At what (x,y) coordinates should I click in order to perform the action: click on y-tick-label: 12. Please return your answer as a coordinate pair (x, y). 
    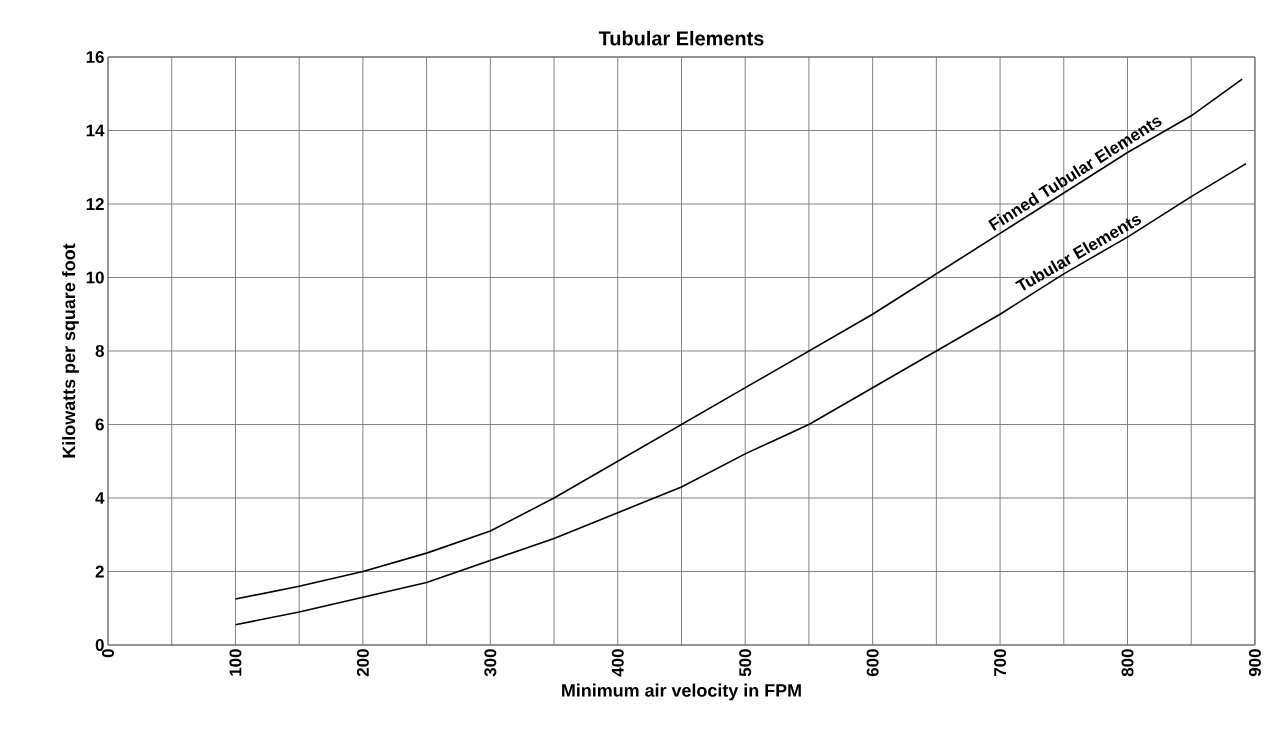
    Looking at the image, I should click on (95, 204).